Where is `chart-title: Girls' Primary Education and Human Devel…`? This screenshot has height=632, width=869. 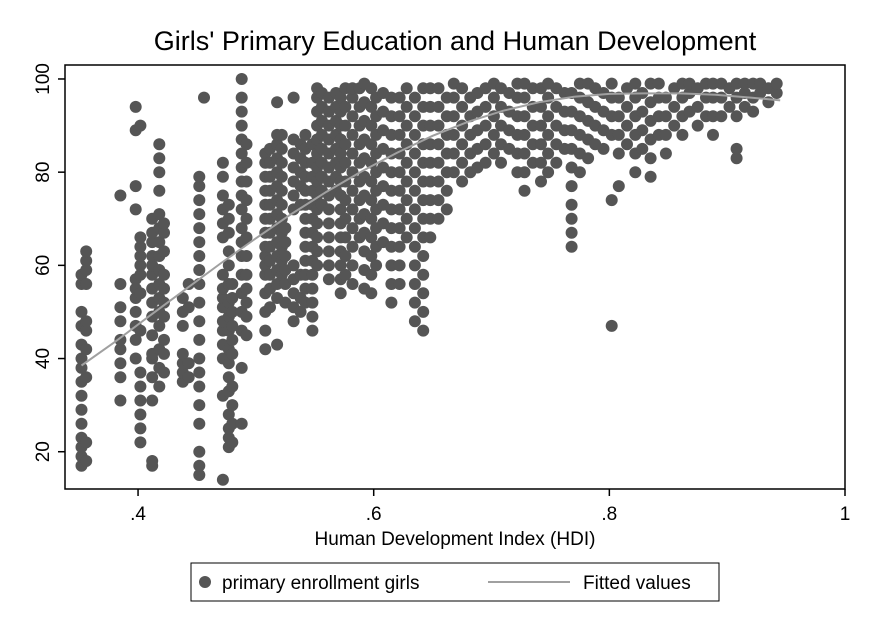 chart-title: Girls' Primary Education and Human Devel… is located at coordinates (455, 41).